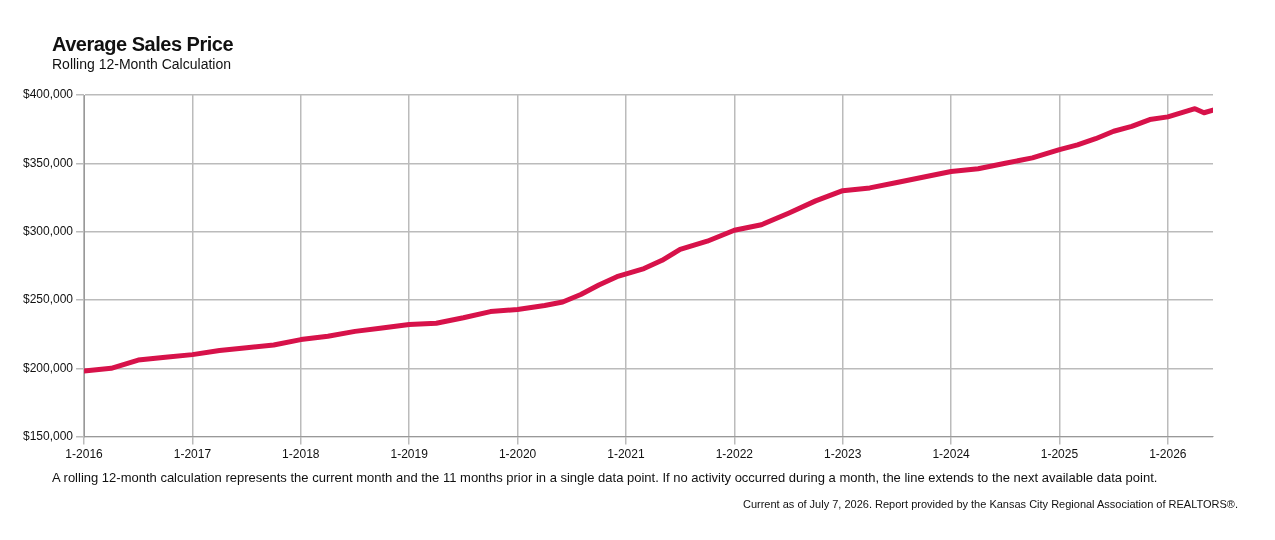 The width and height of the screenshot is (1275, 540). Describe the element at coordinates (517, 454) in the screenshot. I see `x-tick-label: 1-2020` at that location.